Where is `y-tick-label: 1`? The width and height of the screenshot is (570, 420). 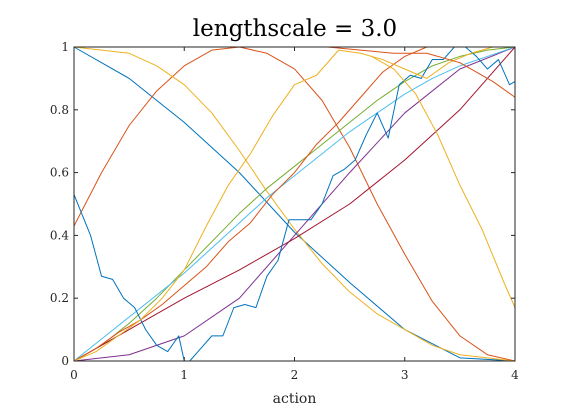 y-tick-label: 1 is located at coordinates (65, 47).